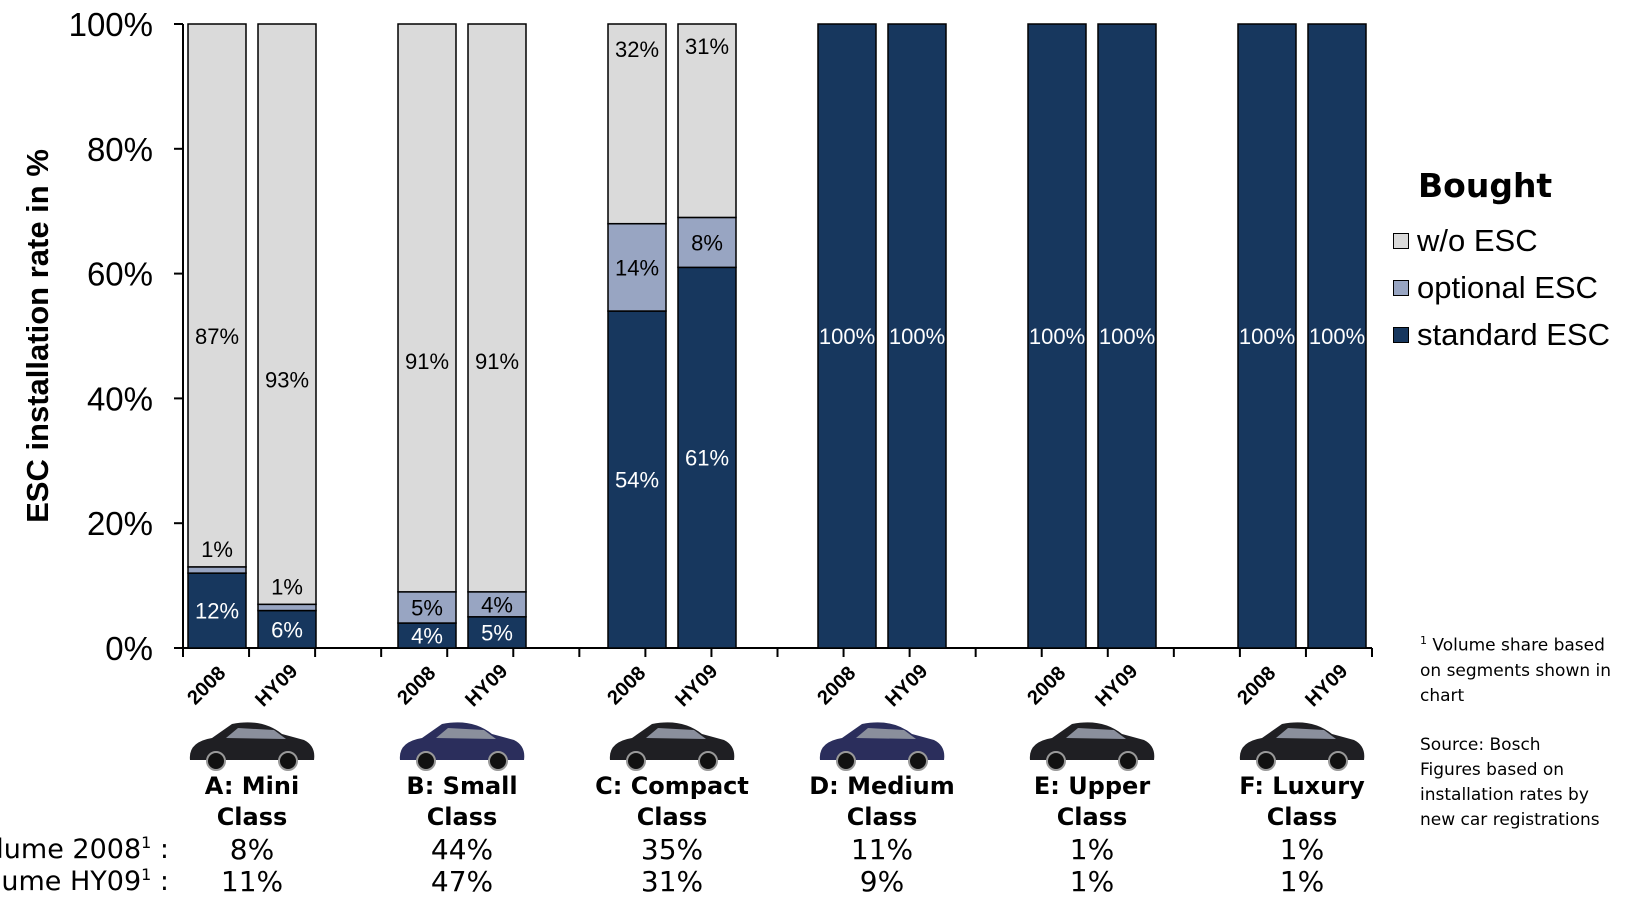 This screenshot has height=898, width=1629. I want to click on volume-label-text: Volume 2008, so click(71, 849).